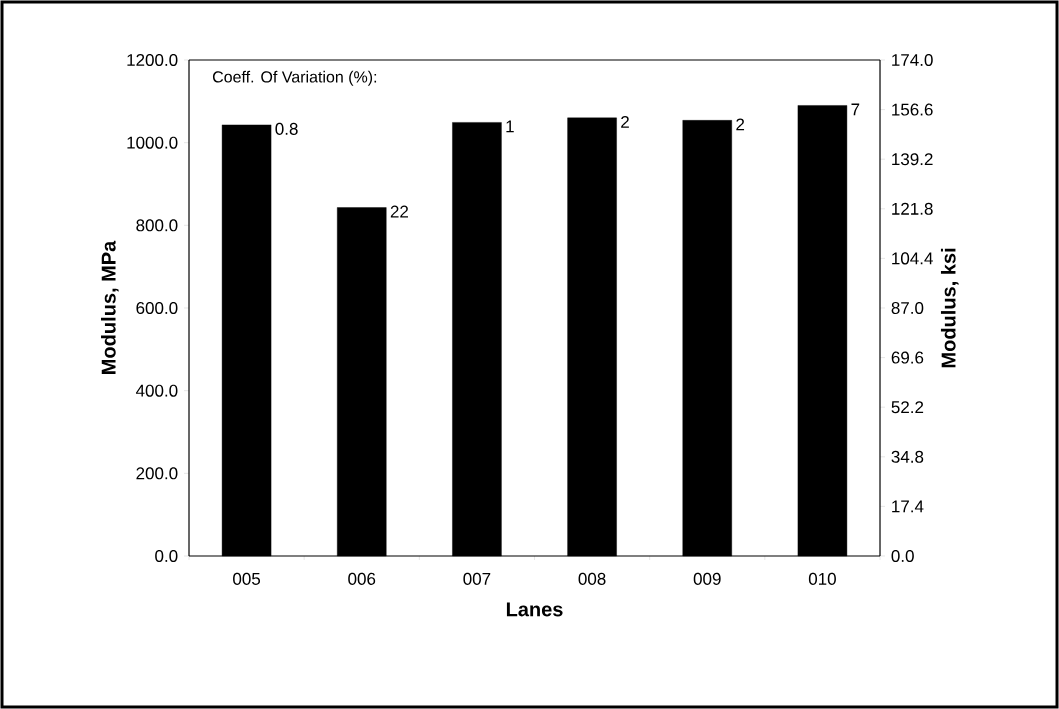 The height and width of the screenshot is (709, 1059). Describe the element at coordinates (855, 109) in the screenshot. I see `annotation: 7` at that location.